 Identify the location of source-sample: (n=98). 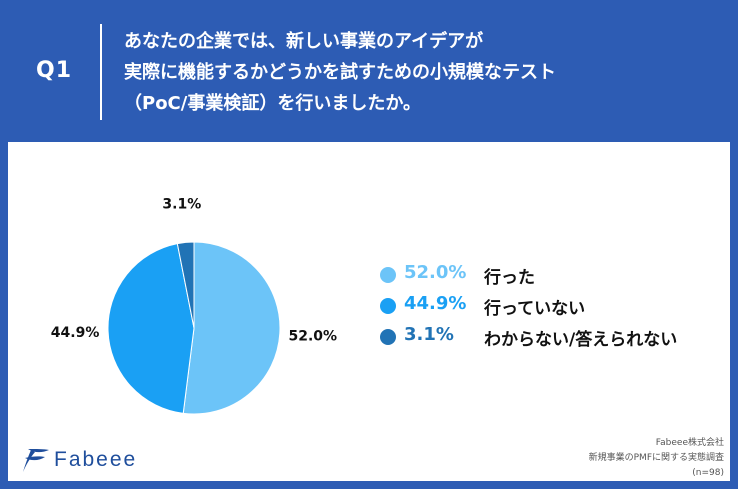
(708, 473).